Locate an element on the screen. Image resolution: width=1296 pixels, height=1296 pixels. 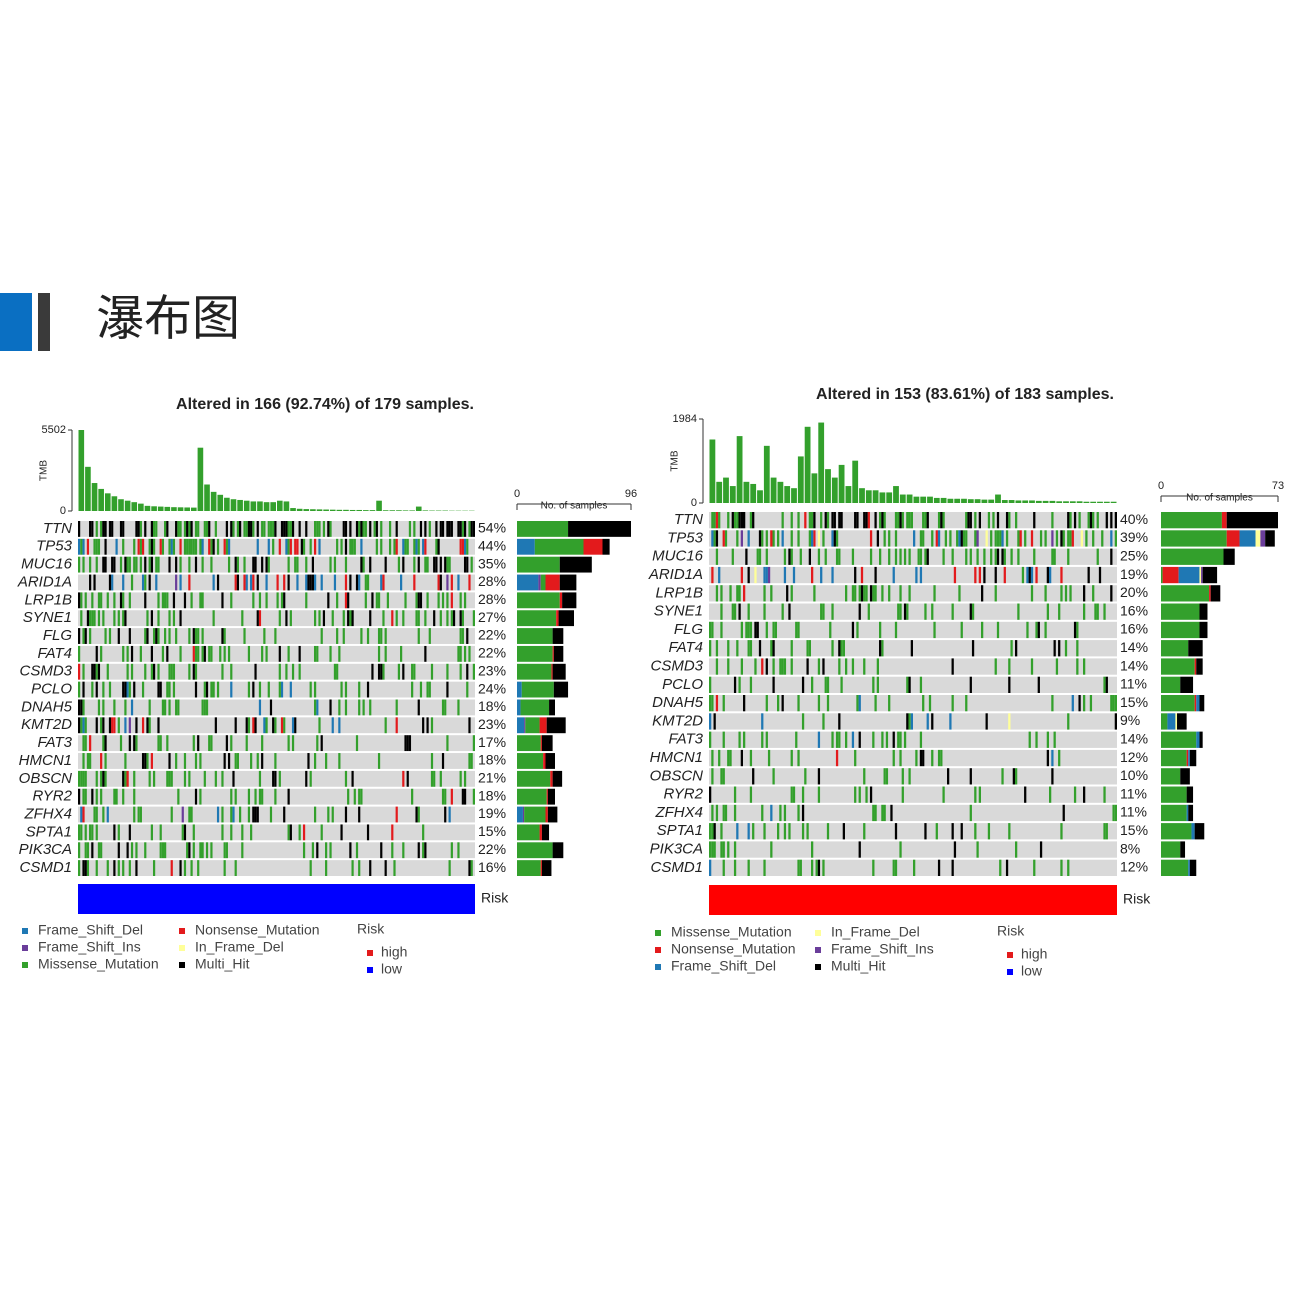
gene-label: FLG is located at coordinates (689, 629).